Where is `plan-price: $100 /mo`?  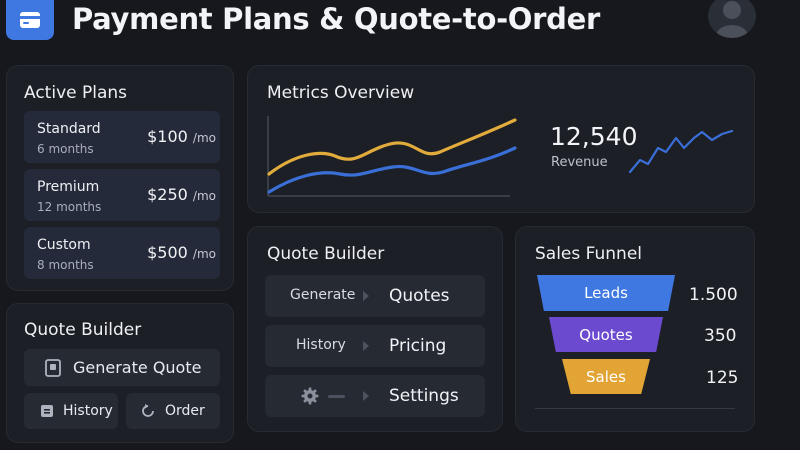
plan-price: $100 /mo is located at coordinates (181, 136).